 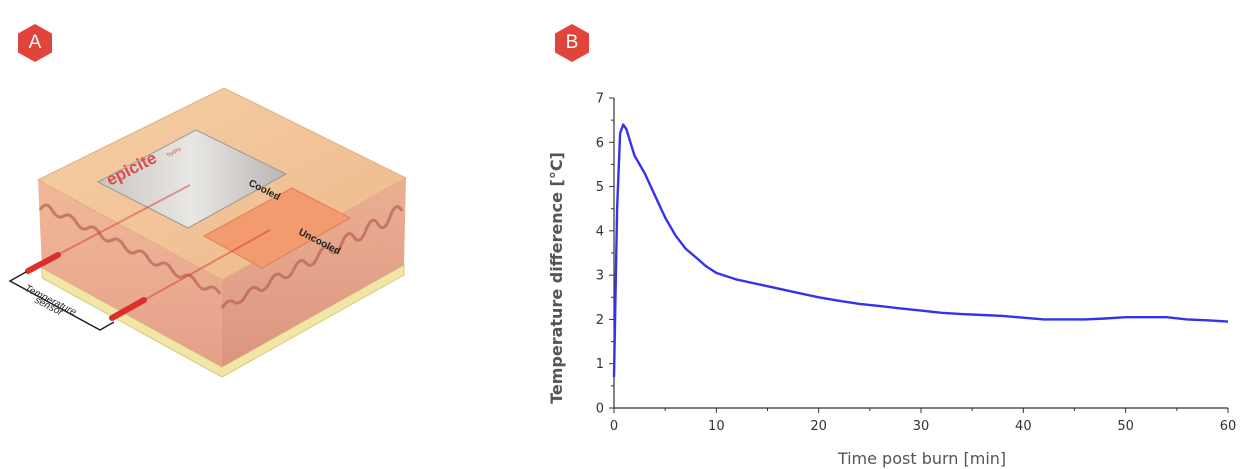 I want to click on y-tick-label: 7, so click(x=600, y=99).